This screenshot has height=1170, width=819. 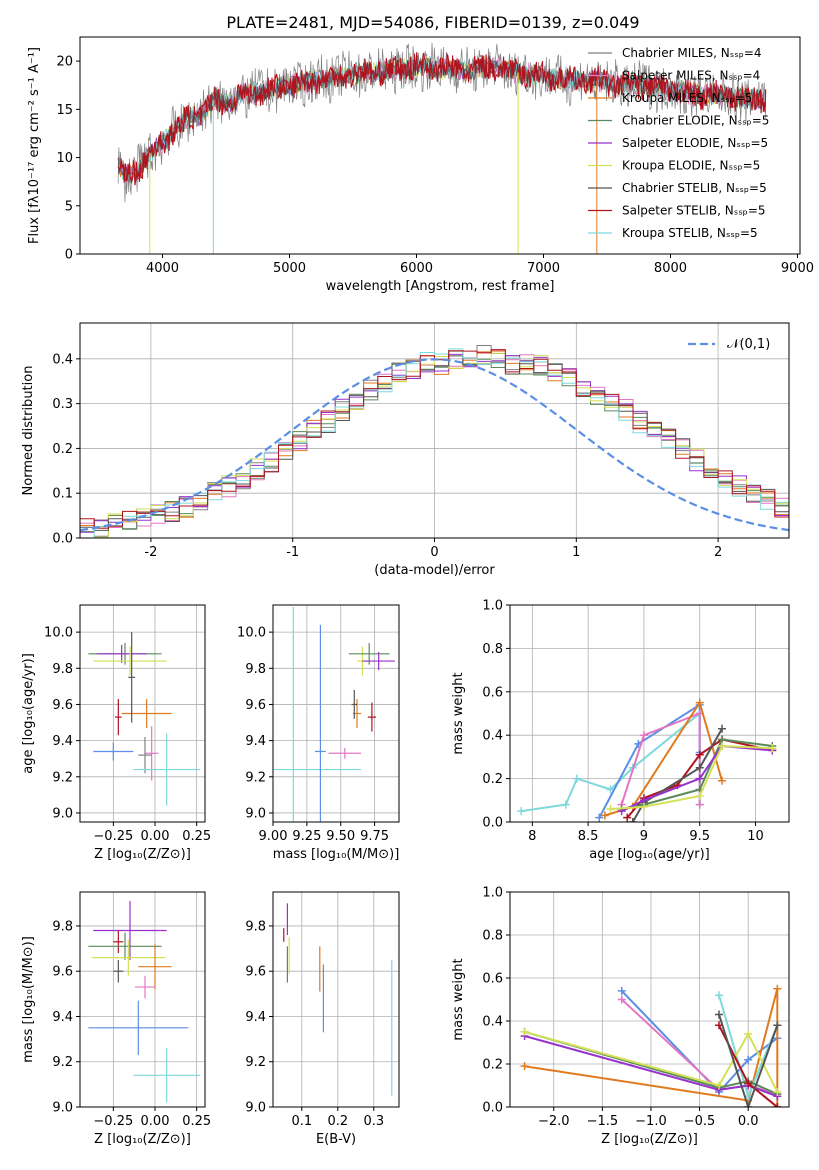 I want to click on y-tick-label: 9.4, so click(x=255, y=1017).